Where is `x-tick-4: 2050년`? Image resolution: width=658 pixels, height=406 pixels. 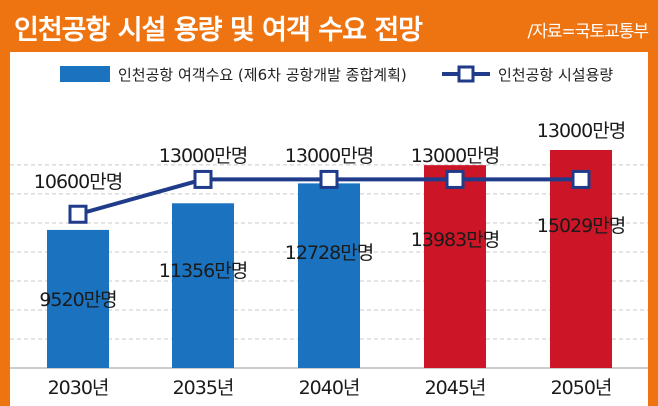 x-tick-4: 2050년 is located at coordinates (581, 388).